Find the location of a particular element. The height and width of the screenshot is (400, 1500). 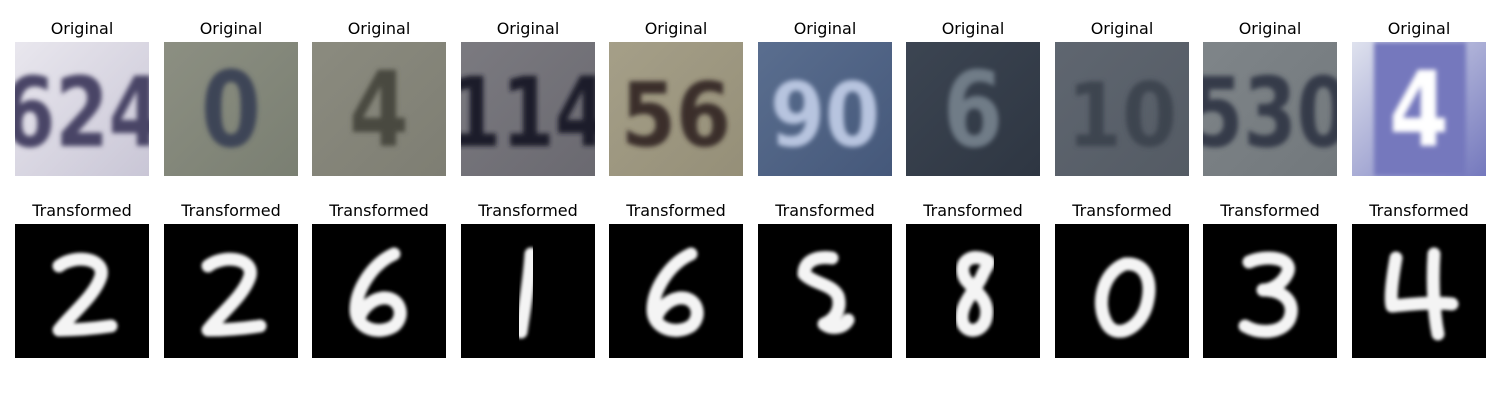

original-digit-image: 530 is located at coordinates (1270, 109).